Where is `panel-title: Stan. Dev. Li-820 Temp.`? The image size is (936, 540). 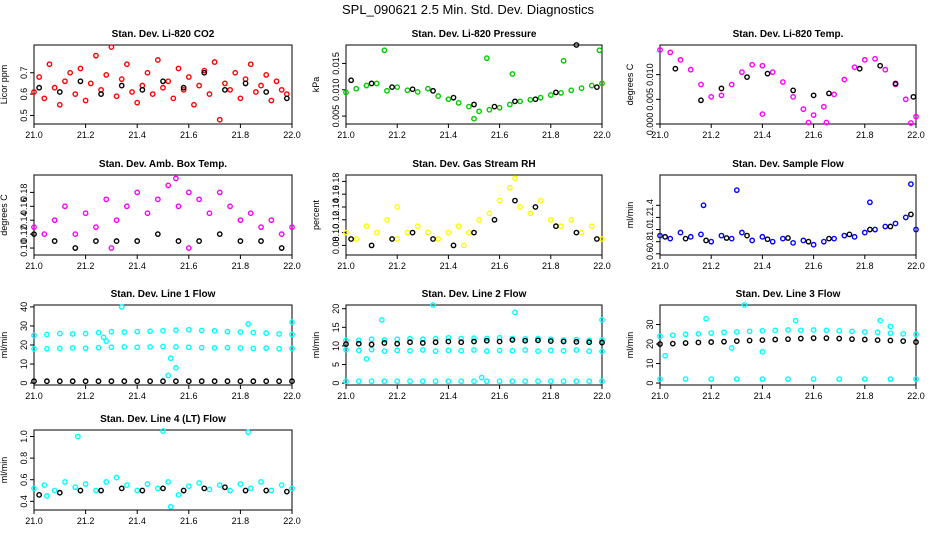 panel-title: Stan. Dev. Li-820 Temp. is located at coordinates (788, 34).